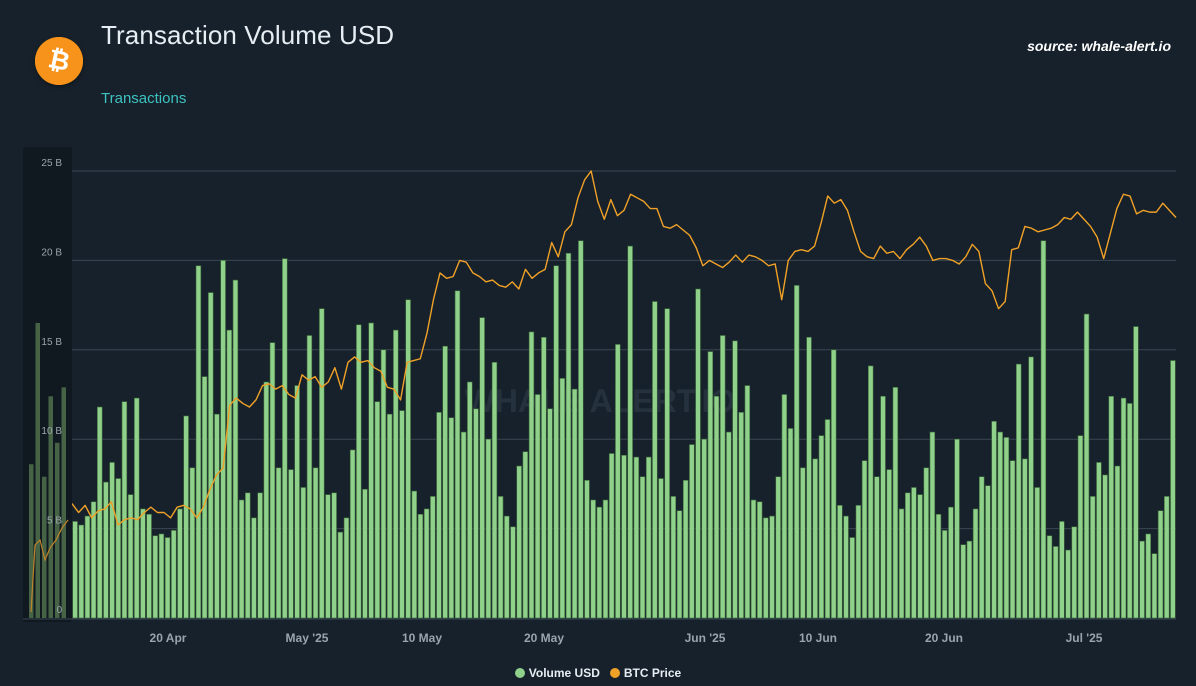 The width and height of the screenshot is (1196, 686). What do you see at coordinates (645, 673) in the screenshot?
I see `legend-item: BTC Price` at bounding box center [645, 673].